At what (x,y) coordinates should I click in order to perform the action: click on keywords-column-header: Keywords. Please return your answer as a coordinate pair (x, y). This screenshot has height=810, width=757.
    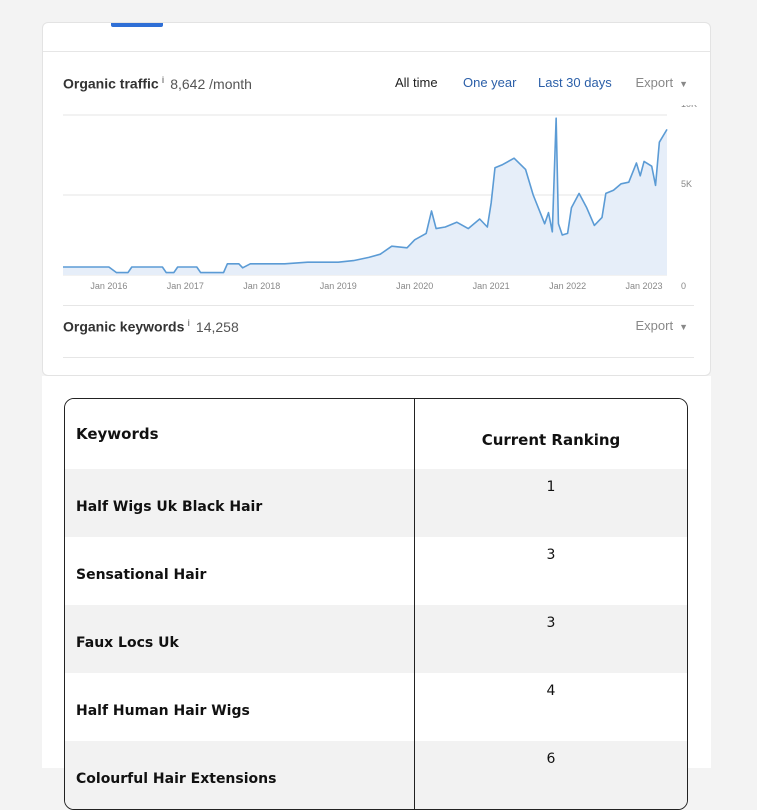
    Looking at the image, I should click on (240, 434).